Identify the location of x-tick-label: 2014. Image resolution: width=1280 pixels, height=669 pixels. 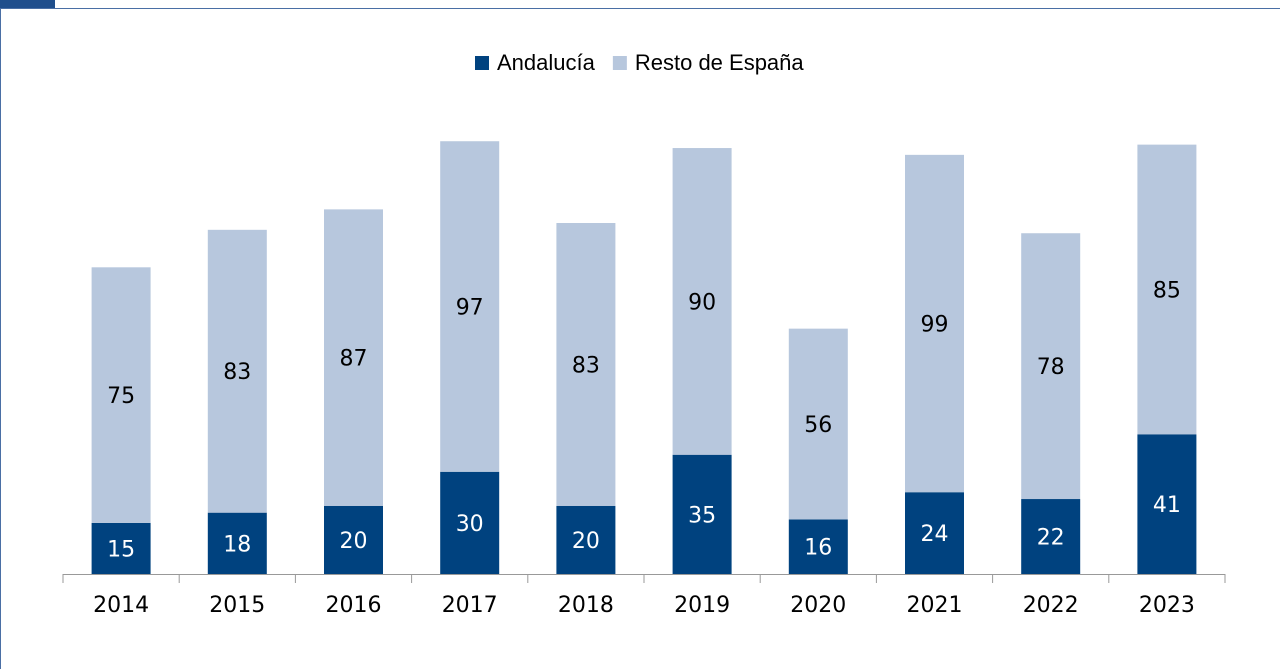
(121, 605).